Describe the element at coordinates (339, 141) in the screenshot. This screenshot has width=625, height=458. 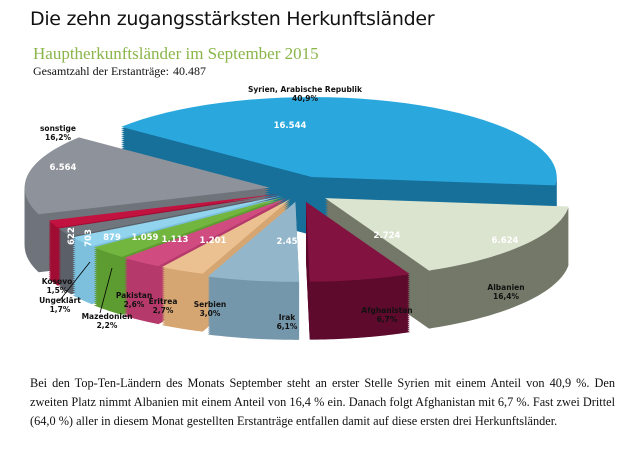
I see `slice-syrien` at that location.